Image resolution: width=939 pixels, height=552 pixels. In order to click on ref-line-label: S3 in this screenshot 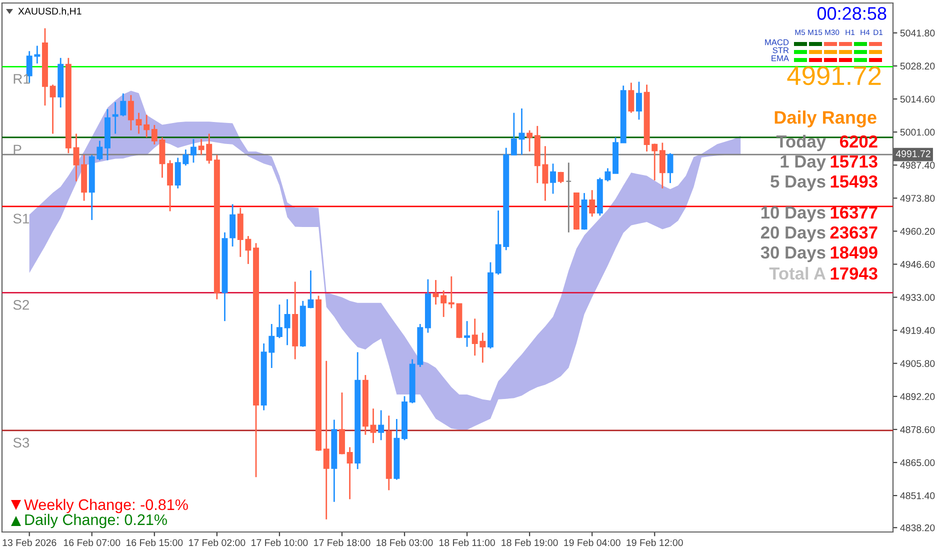, I will do `click(21, 443)`.